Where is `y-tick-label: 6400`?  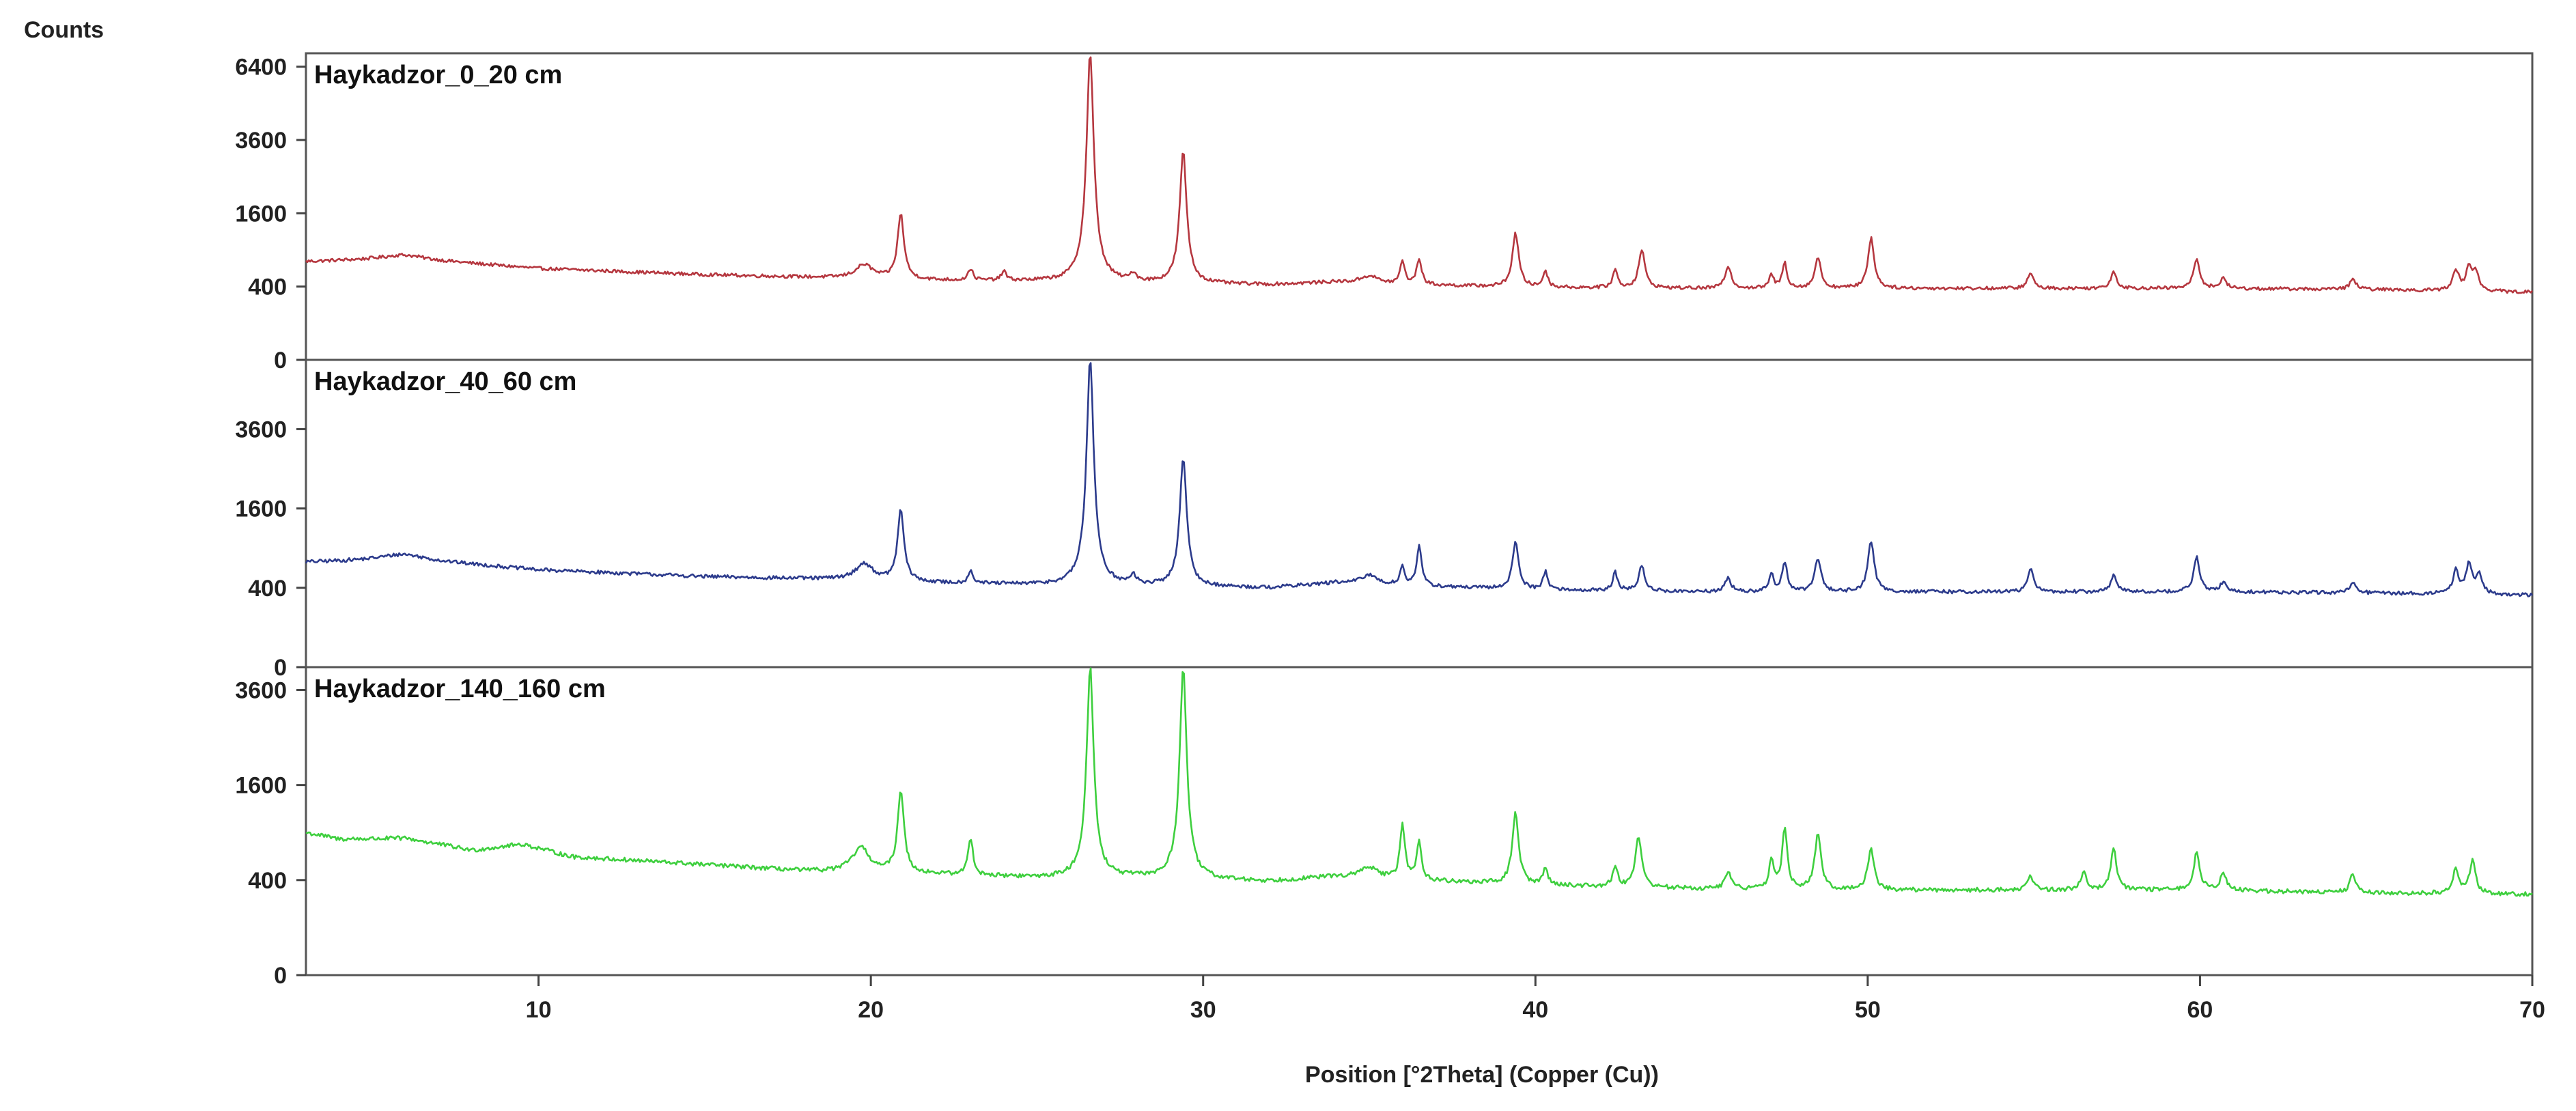 y-tick-label: 6400 is located at coordinates (261, 68).